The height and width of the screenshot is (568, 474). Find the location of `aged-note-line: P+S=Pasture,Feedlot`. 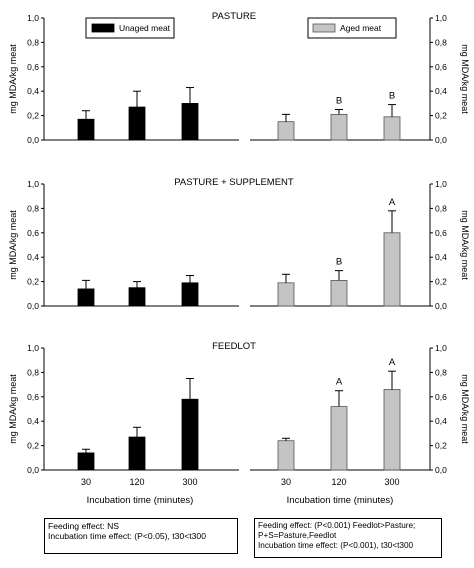

aged-note-line: P+S=Pasture,Feedlot is located at coordinates (297, 535).